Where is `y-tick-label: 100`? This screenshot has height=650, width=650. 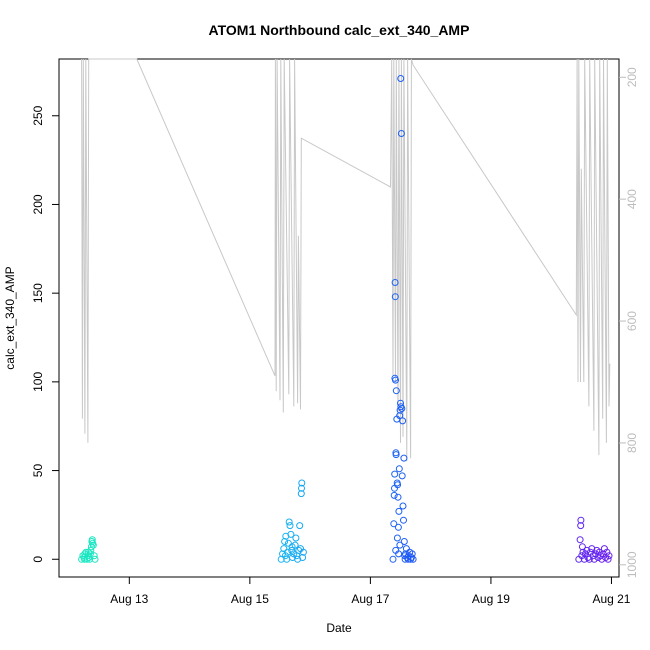 y-tick-label: 100 is located at coordinates (38, 382).